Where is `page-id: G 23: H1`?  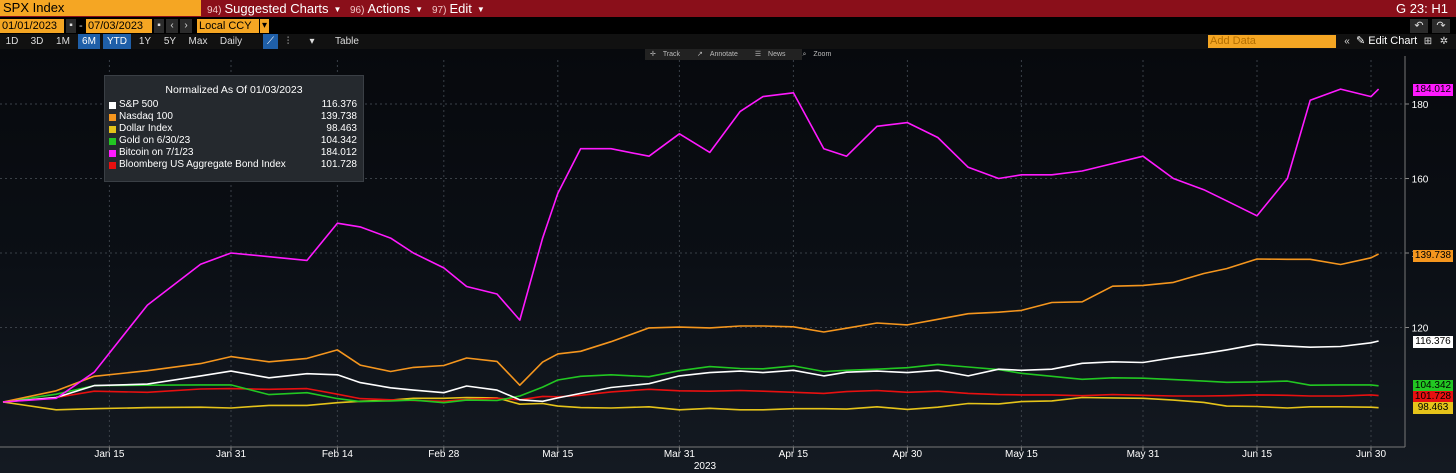
page-id: G 23: H1 is located at coordinates (1421, 8).